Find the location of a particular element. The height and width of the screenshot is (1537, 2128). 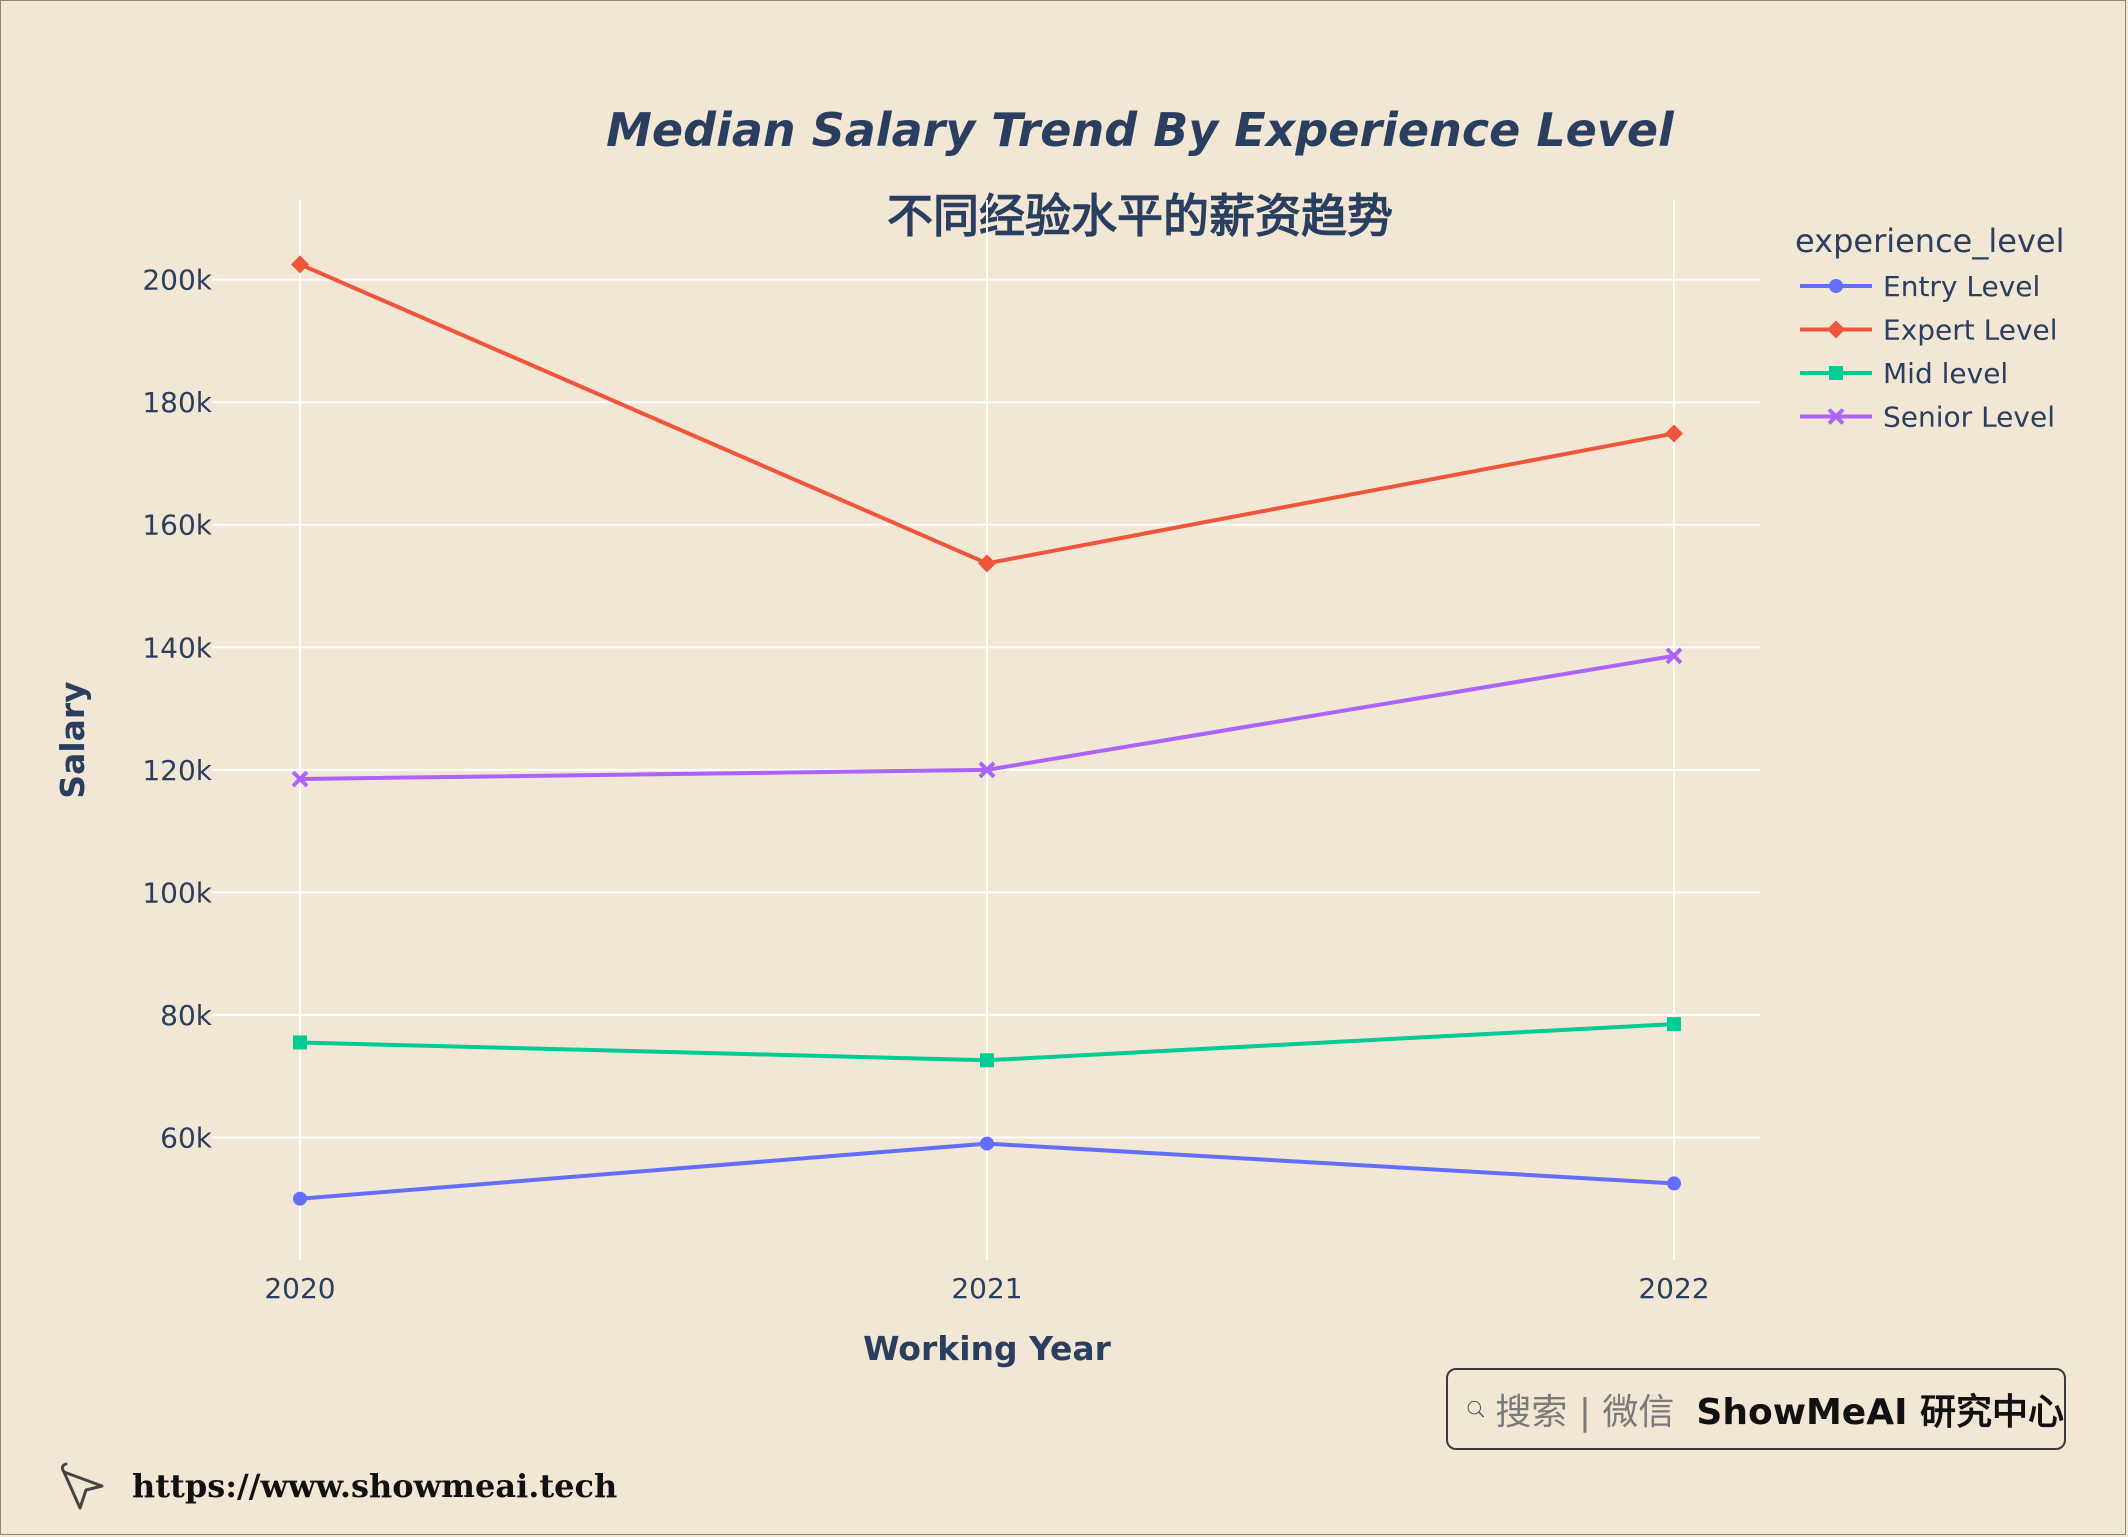

footer: https://www.showmeai.tech is located at coordinates (336, 1486).